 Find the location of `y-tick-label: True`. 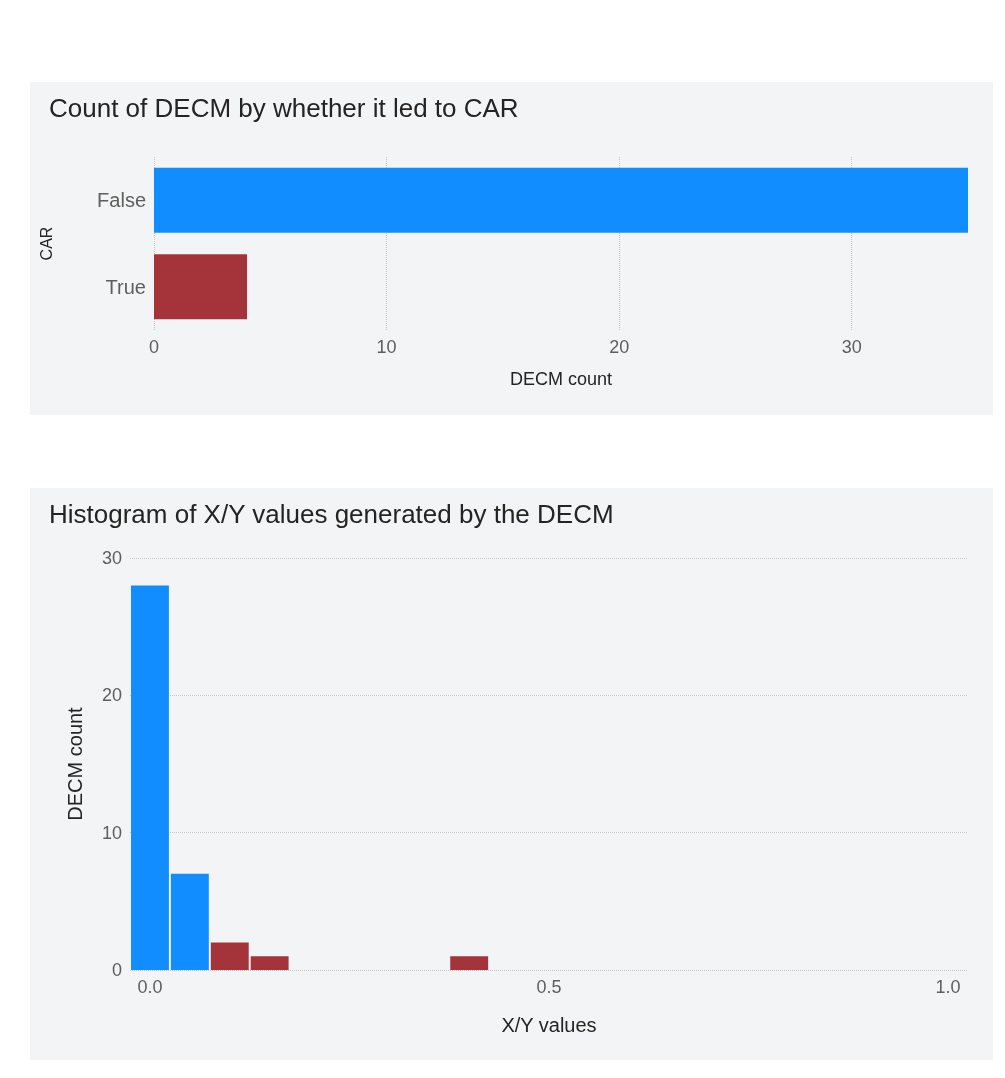

y-tick-label: True is located at coordinates (125, 286).